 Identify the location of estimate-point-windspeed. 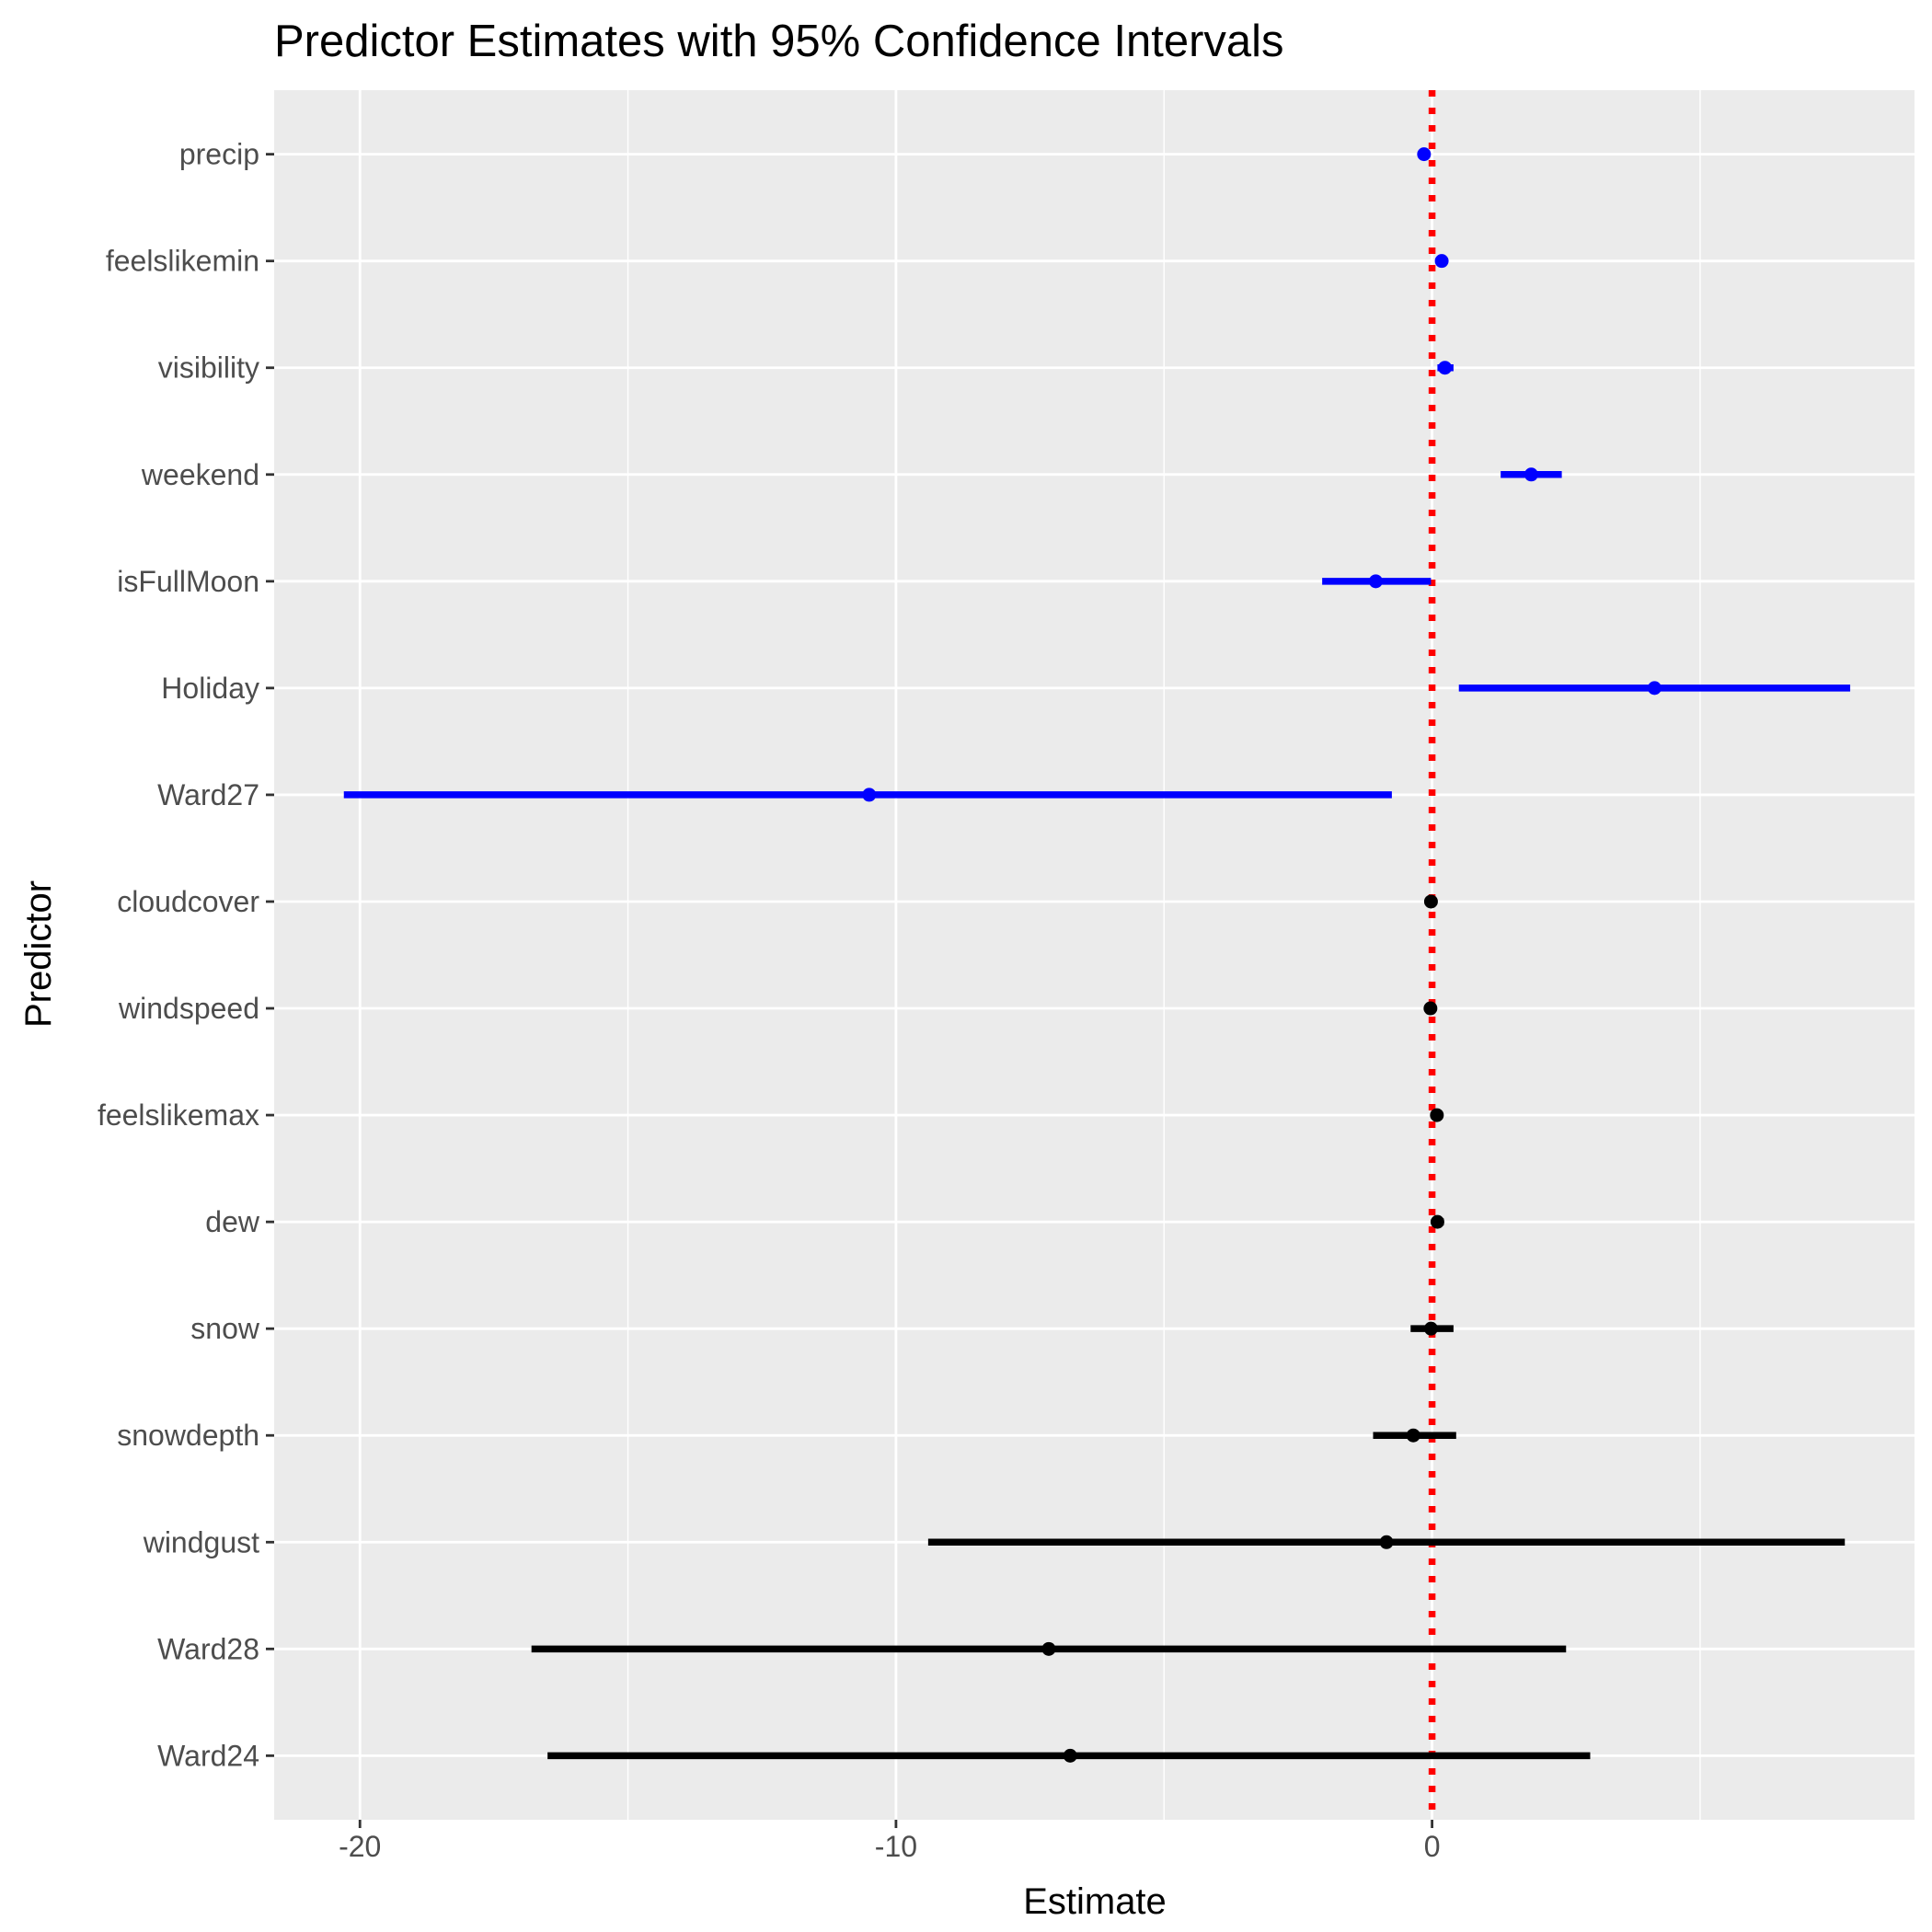
(1430, 1008).